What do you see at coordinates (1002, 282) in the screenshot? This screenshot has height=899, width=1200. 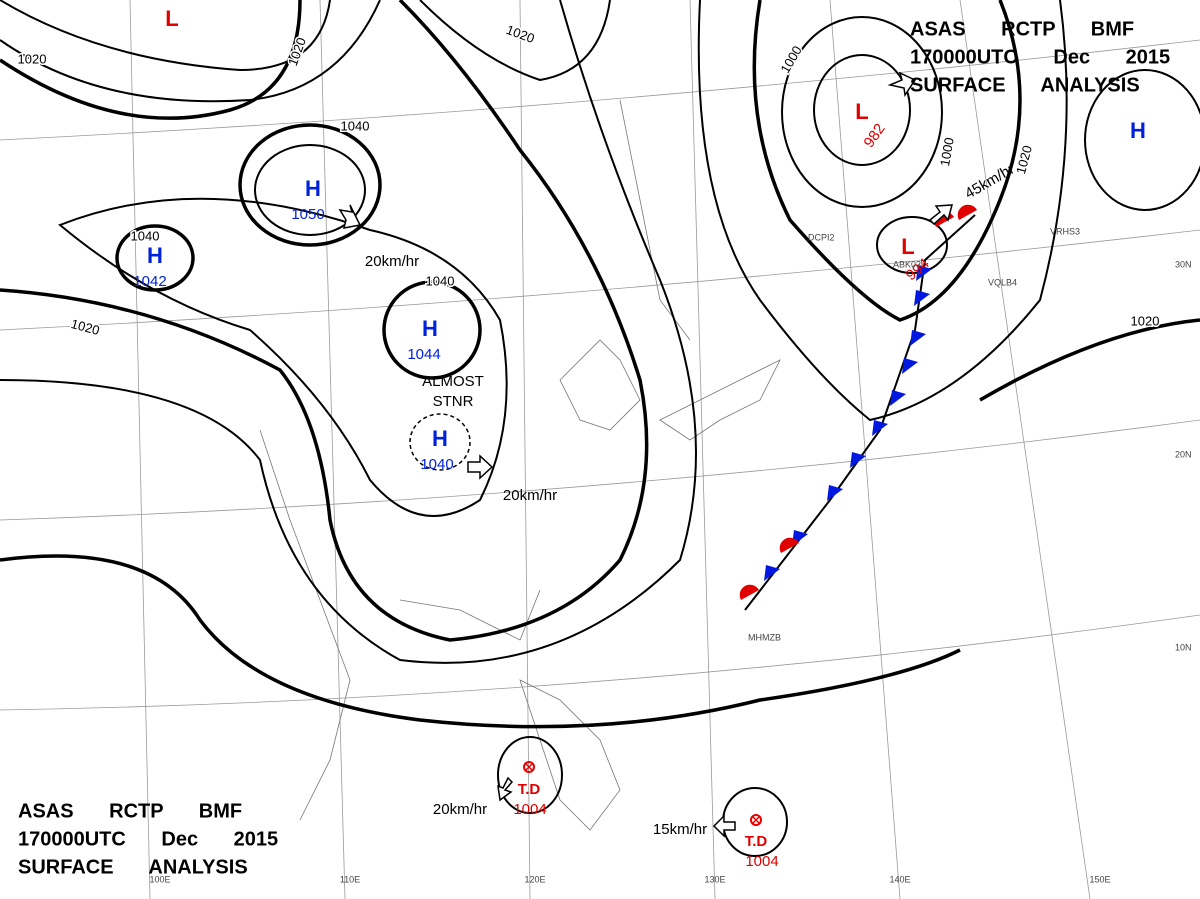 I see `station-id: VQLB4` at bounding box center [1002, 282].